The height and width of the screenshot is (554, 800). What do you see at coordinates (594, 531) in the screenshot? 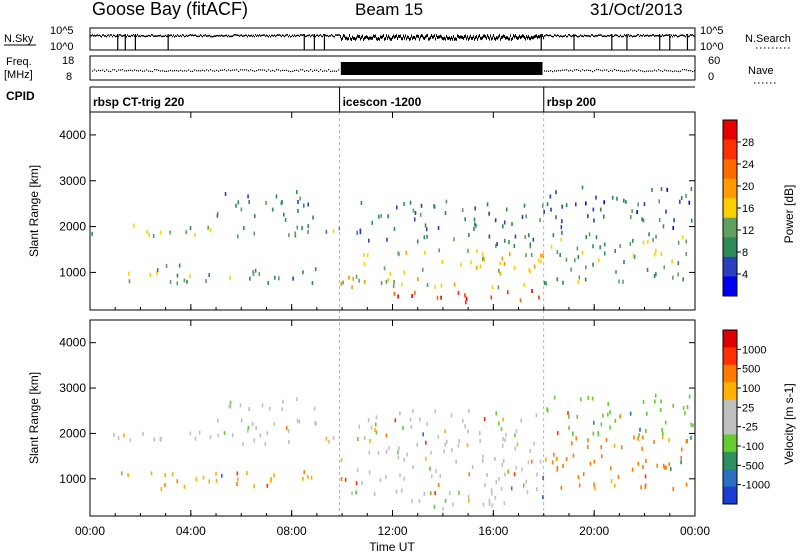
I see `x-tick-label: 20:00` at bounding box center [594, 531].